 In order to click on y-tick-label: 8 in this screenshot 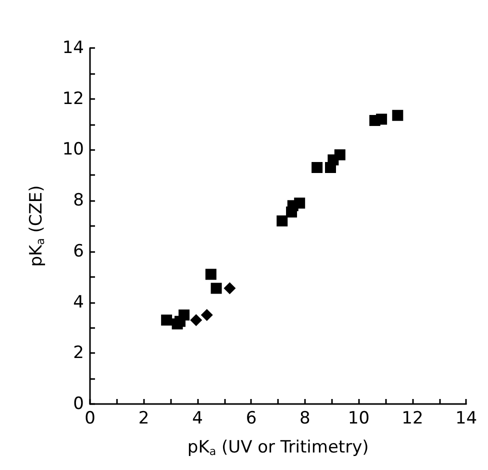, I will do `click(78, 200)`.